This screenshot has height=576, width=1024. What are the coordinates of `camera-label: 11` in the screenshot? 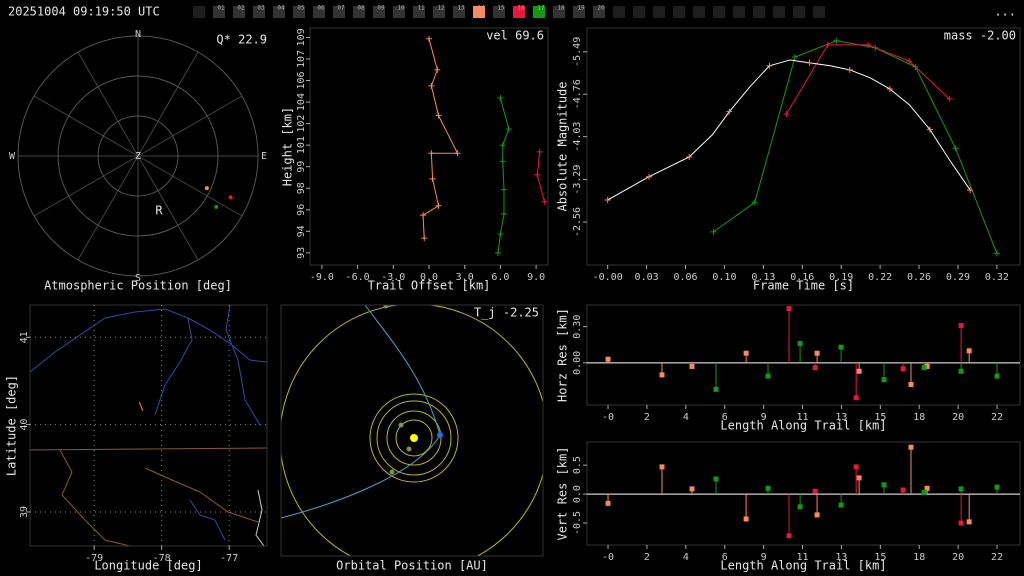 It's located at (421, 8).